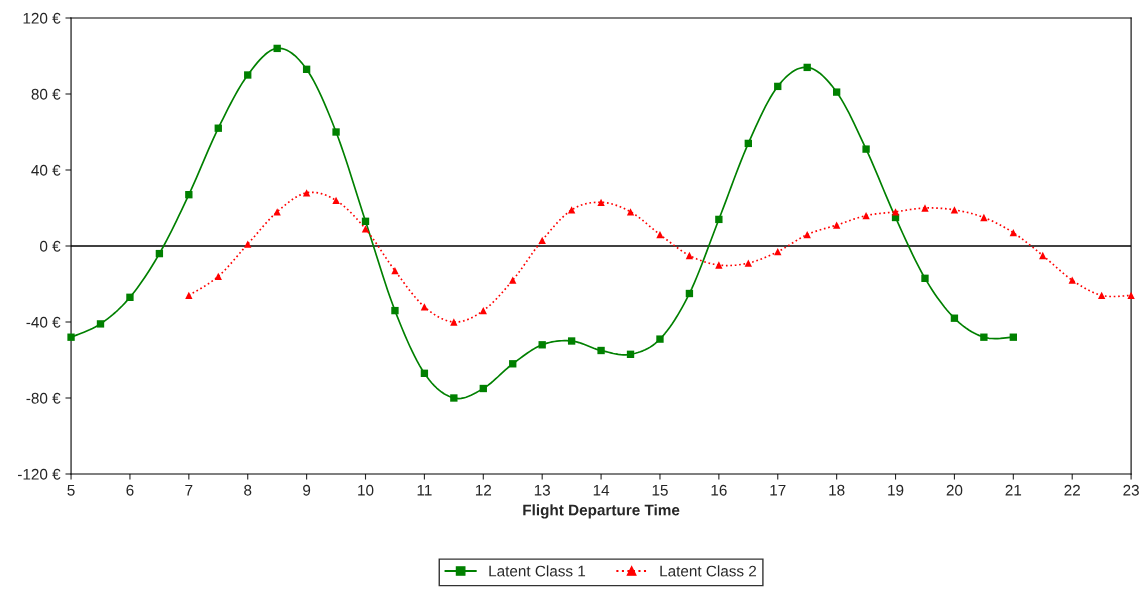  What do you see at coordinates (189, 490) in the screenshot?
I see `x-tick-label: 7` at bounding box center [189, 490].